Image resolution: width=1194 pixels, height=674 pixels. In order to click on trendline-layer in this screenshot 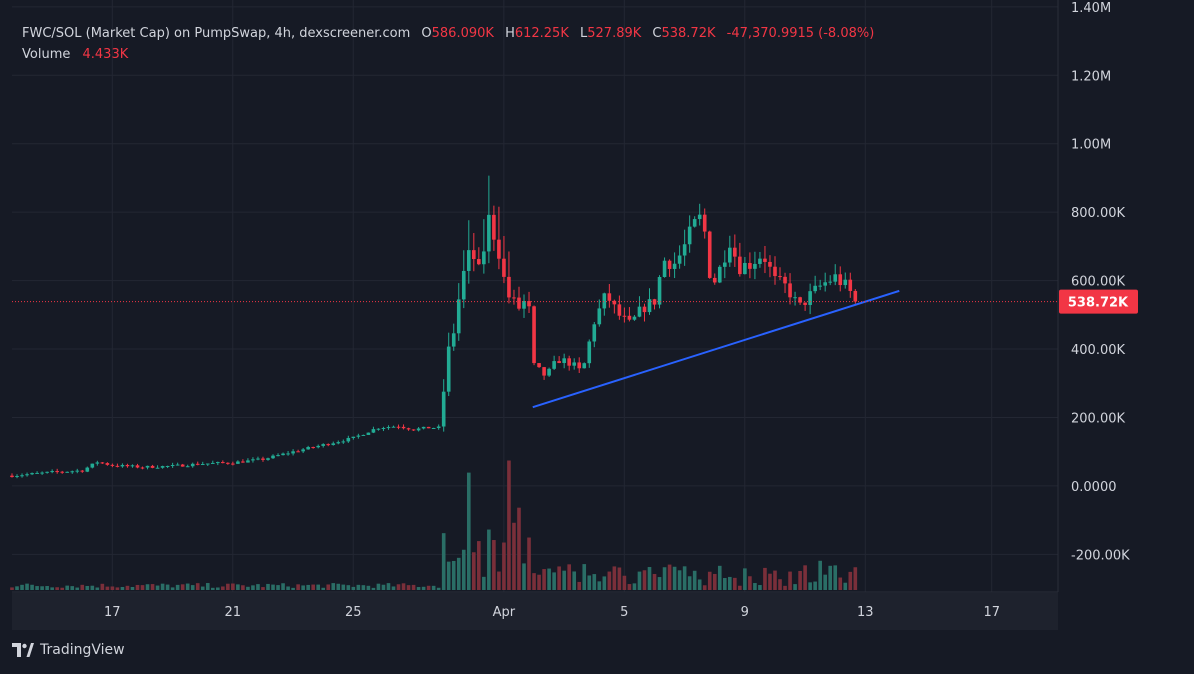, I will do `click(716, 349)`.